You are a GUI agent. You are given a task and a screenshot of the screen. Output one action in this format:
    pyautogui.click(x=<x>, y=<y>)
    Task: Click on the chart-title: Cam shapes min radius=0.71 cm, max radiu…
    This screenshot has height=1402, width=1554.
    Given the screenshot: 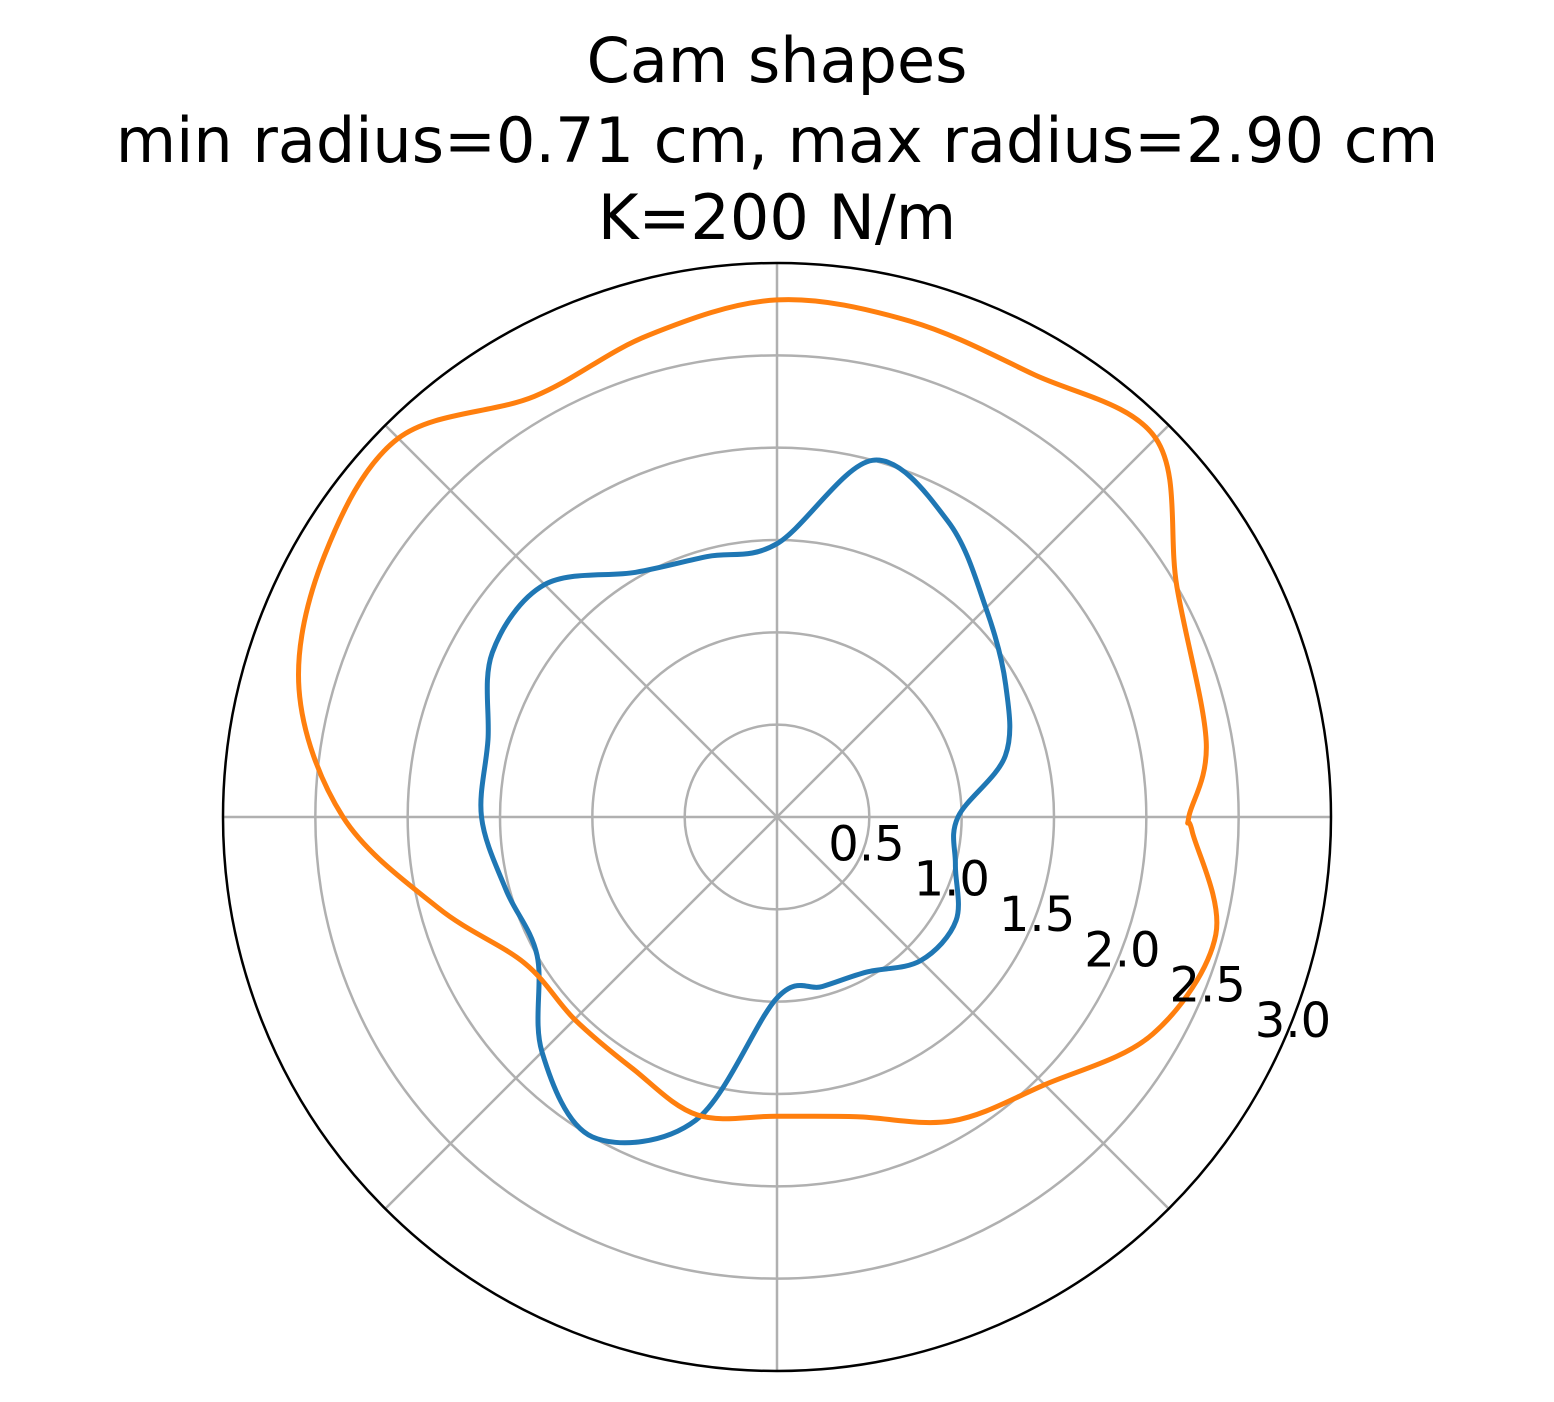 What is the action you would take?
    pyautogui.click(x=777, y=139)
    